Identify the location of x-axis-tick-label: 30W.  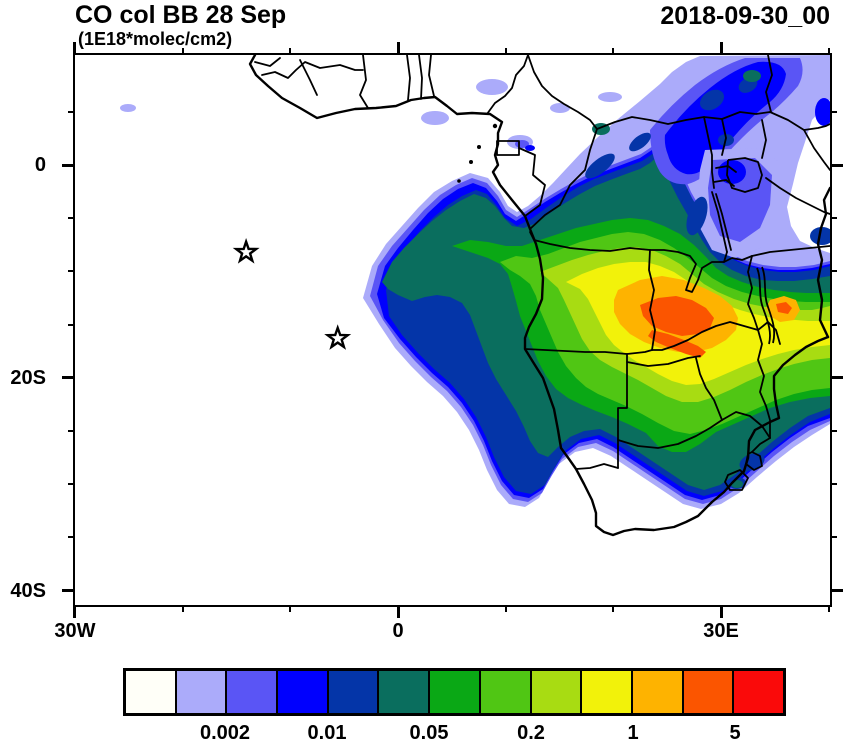
(75, 631).